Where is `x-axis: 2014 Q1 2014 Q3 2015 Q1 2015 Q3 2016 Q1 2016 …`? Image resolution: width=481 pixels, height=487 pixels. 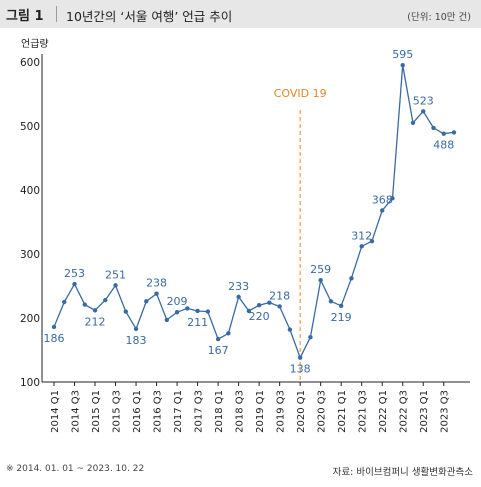 x-axis: 2014 Q1 2014 Q3 2015 Q1 2015 Q3 2016 Q1 2016 … is located at coordinates (256, 407).